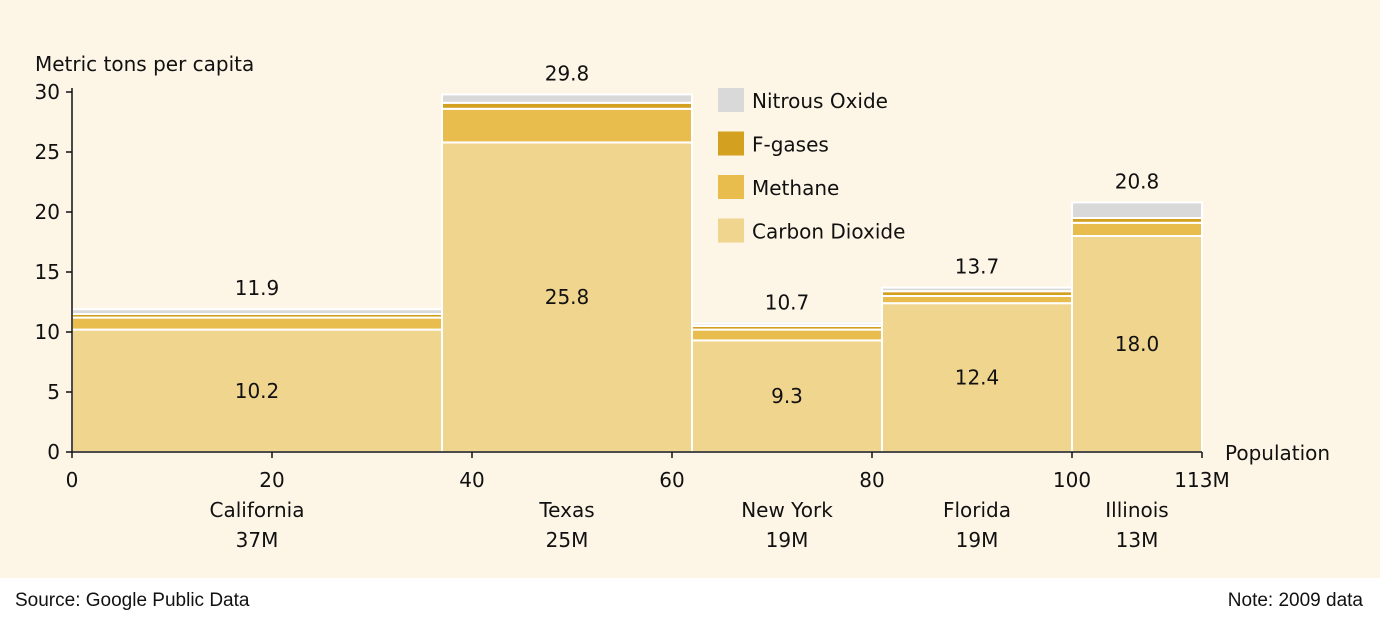 The height and width of the screenshot is (624, 1380). I want to click on x-tick-label-0: 0, so click(72, 480).